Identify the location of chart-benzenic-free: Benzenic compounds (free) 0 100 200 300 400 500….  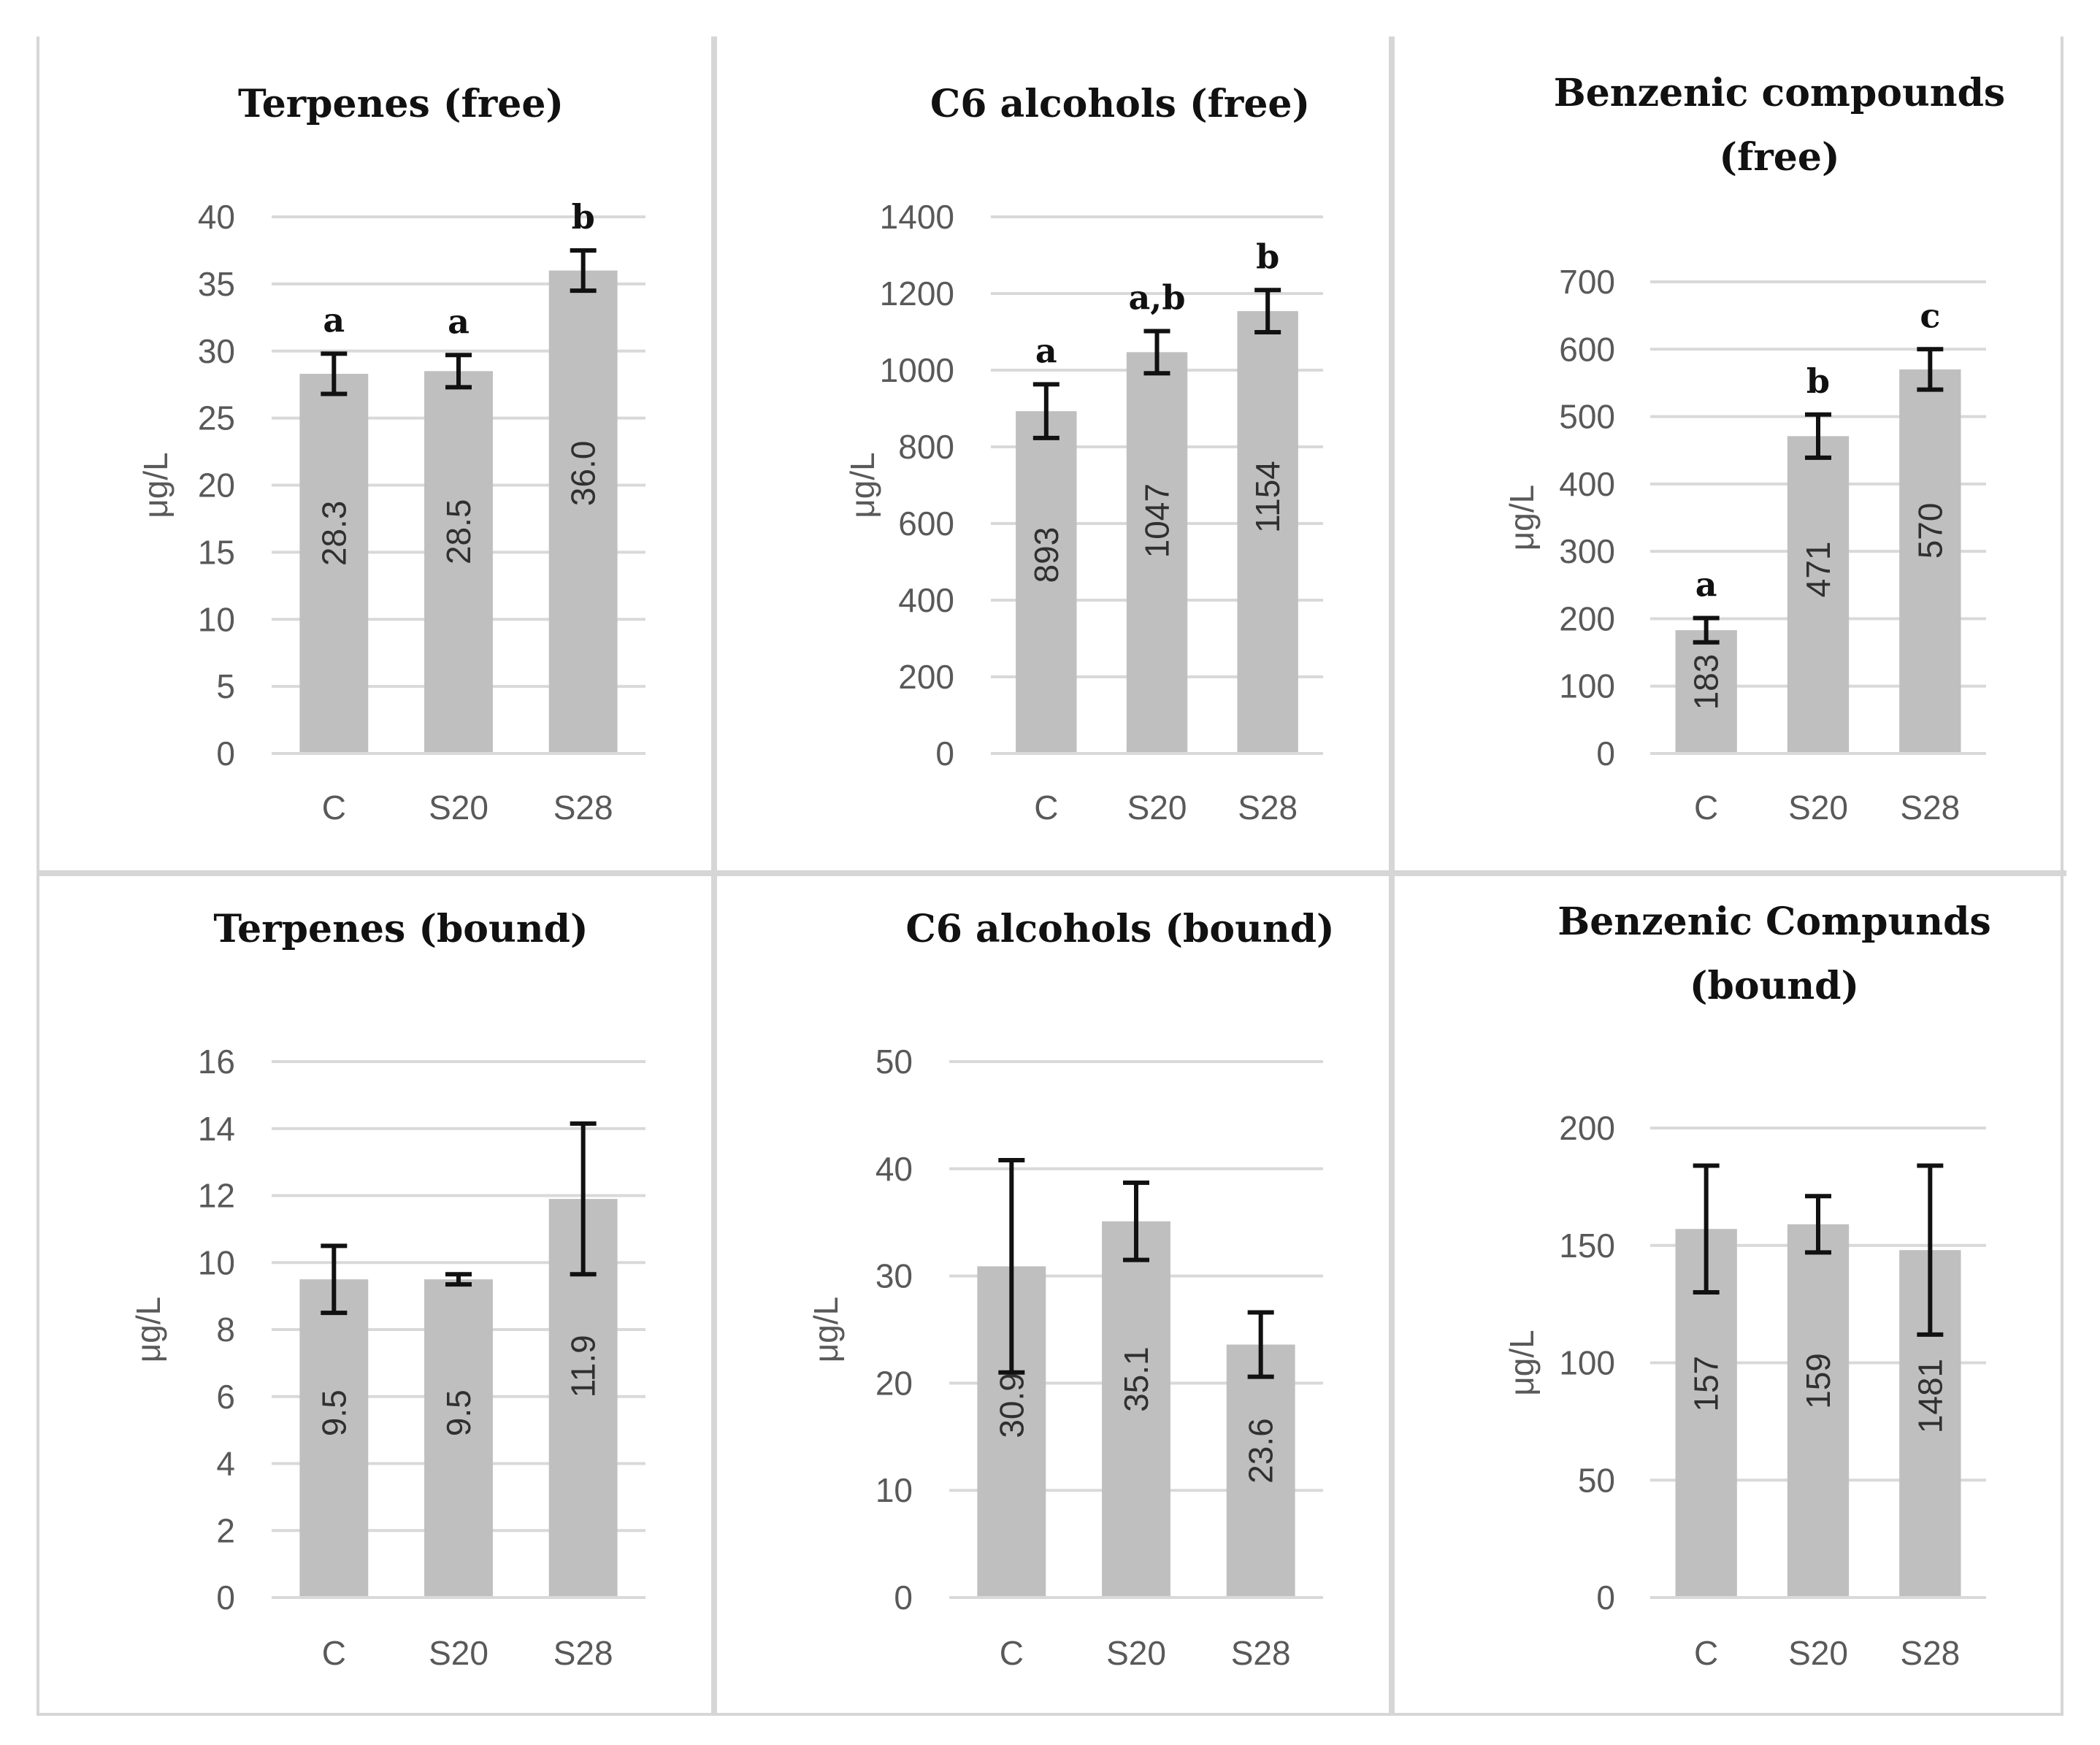
(1754, 449).